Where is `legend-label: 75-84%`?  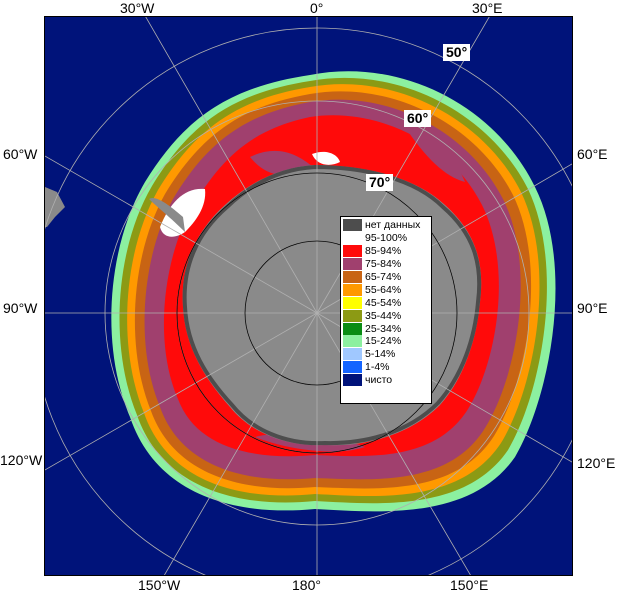
legend-label: 75-84% is located at coordinates (383, 264).